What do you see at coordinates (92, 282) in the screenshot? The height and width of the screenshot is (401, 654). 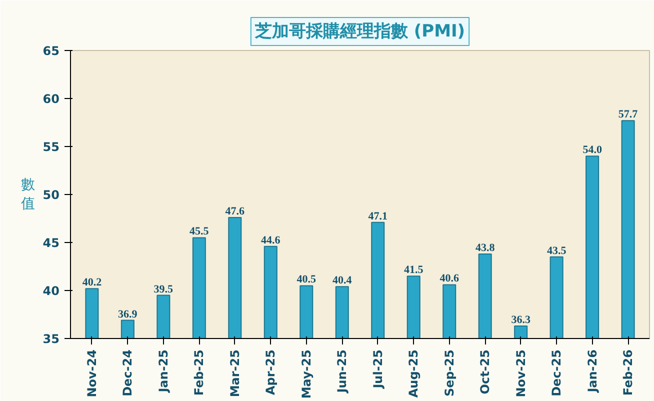 I see `data-label: 40.2` at bounding box center [92, 282].